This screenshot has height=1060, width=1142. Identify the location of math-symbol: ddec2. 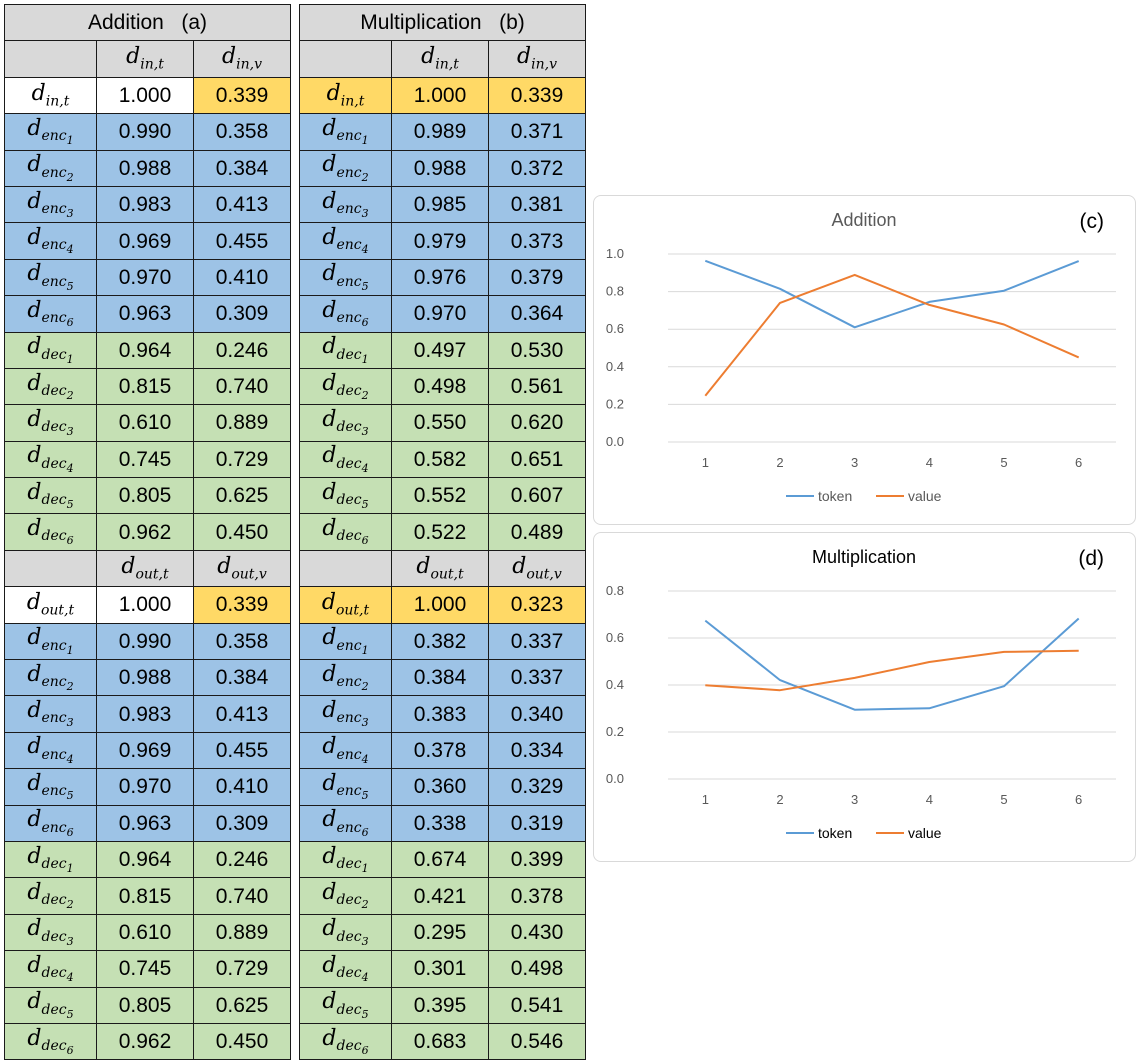
(50, 895).